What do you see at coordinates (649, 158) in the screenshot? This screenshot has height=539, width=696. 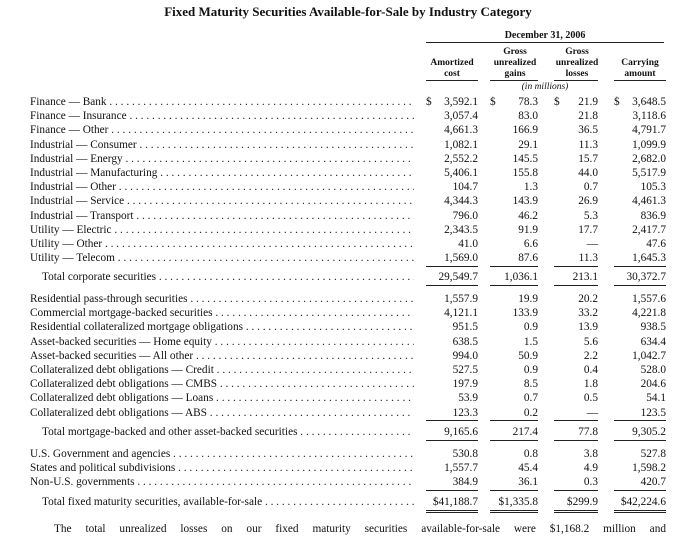 I see `cell-value: 2,682.0` at bounding box center [649, 158].